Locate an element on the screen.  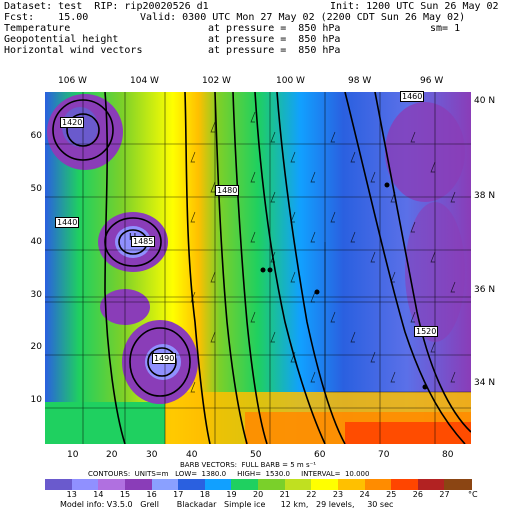
legend-value: 27 is located at coordinates (444, 494).